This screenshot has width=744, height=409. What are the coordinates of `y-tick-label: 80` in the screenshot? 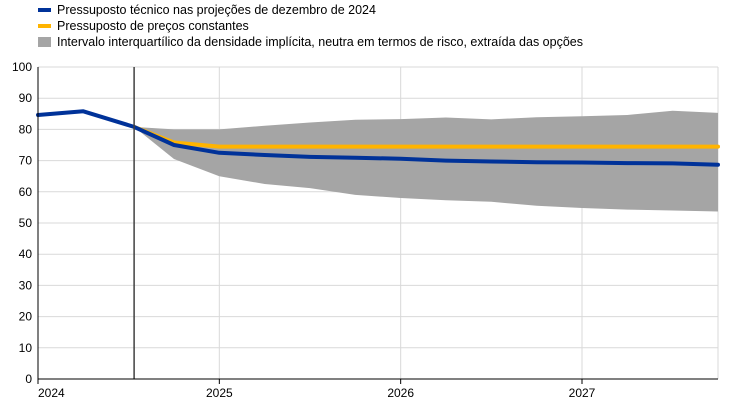 It's located at (26, 129).